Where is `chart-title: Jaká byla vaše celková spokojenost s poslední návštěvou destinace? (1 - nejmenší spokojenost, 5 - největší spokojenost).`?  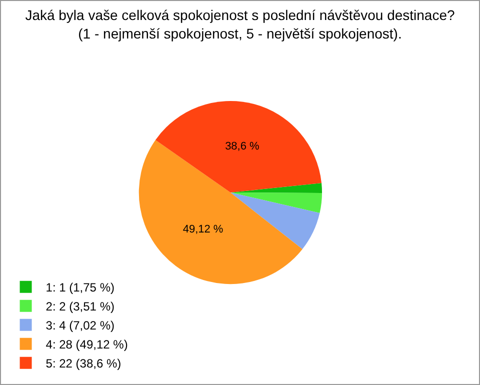 chart-title: Jaká byla vaše celková spokojenost s poslední návštěvou destinace? (1 - nejmenší spokojenost, 5 - největší spokojenost). is located at coordinates (240, 24).